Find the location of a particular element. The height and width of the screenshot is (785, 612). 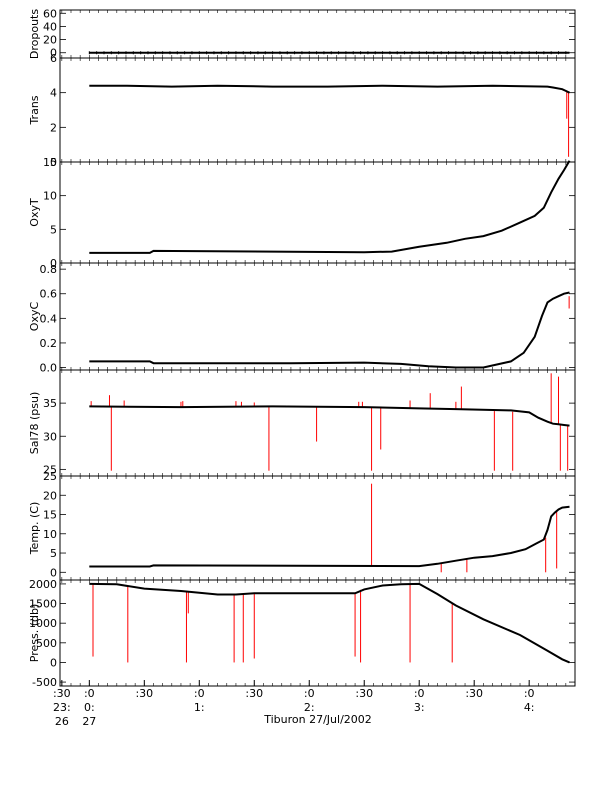

y-axis-label: Trans is located at coordinates (34, 110).